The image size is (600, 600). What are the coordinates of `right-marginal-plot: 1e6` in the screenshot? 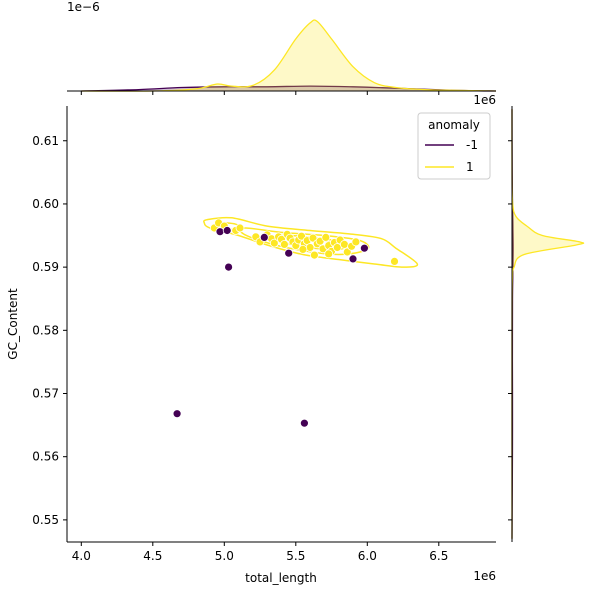 It's located at (529, 317).